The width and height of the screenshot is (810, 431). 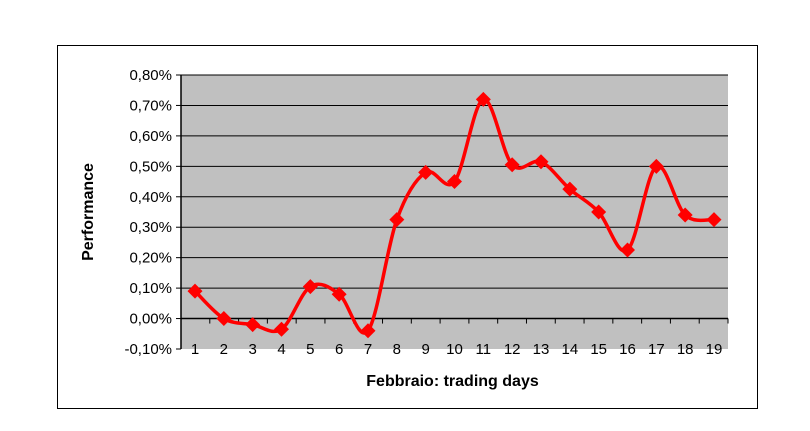 What do you see at coordinates (454, 338) in the screenshot?
I see `x-axis-tick-labels: 1 2 3 4 5 6 7 8 9 10 11 12 13 14 15 16 17 18 19` at bounding box center [454, 338].